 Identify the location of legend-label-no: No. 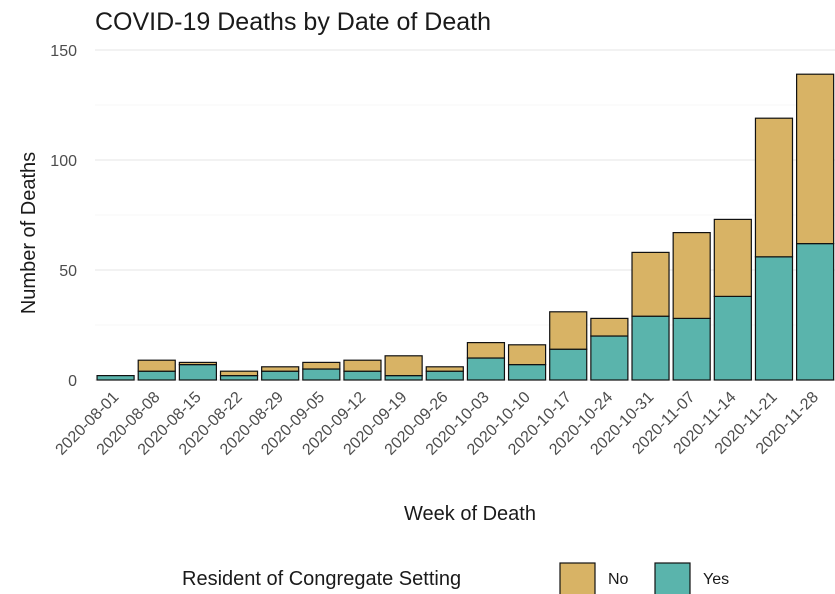
(618, 579).